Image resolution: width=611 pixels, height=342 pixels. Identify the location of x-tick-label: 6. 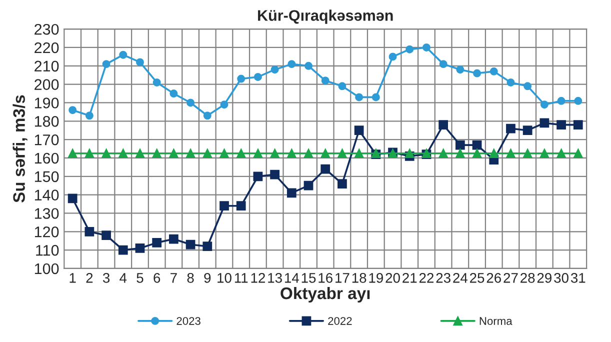
(157, 278).